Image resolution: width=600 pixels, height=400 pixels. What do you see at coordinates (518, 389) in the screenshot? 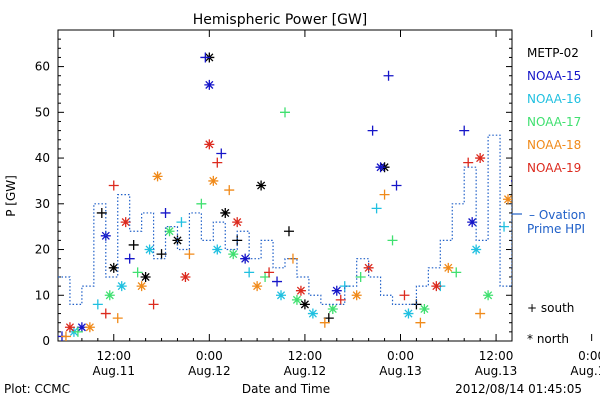
I see `footer-timestamp: 2012/08/14 01:45:05` at bounding box center [518, 389].